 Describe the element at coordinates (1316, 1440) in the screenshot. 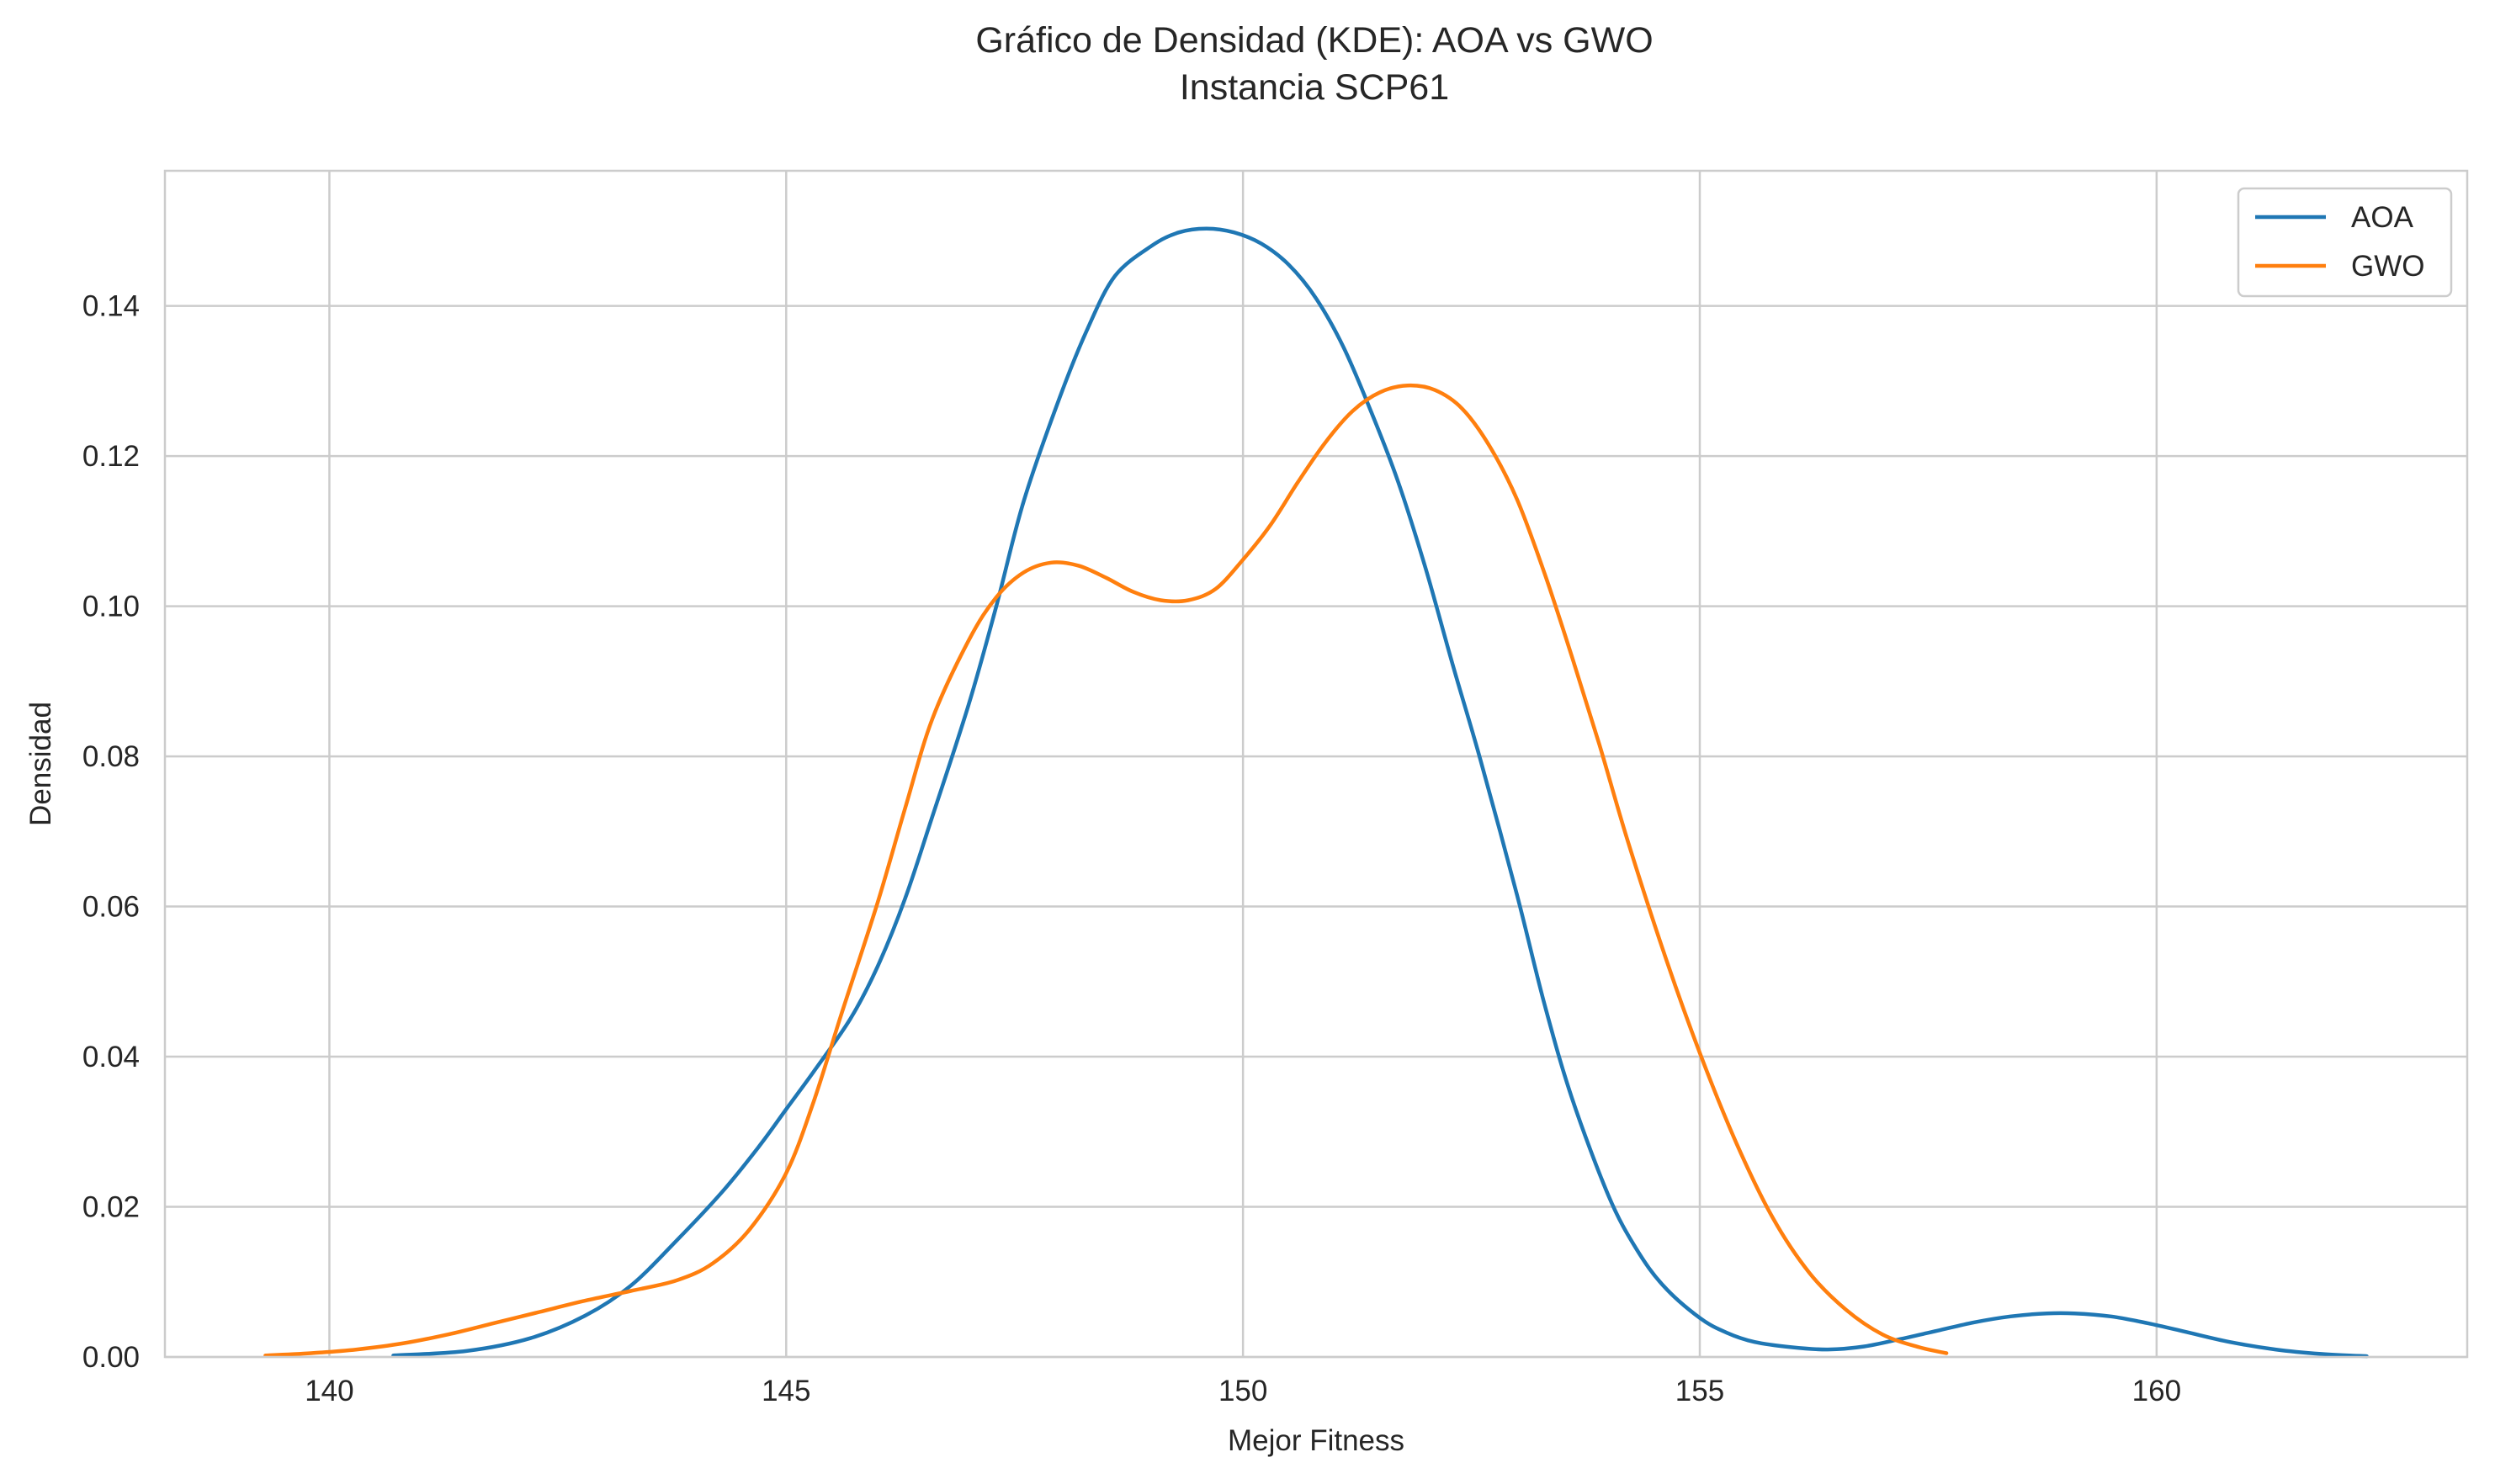

I see `x-axis-label: Mejor Fitness` at that location.